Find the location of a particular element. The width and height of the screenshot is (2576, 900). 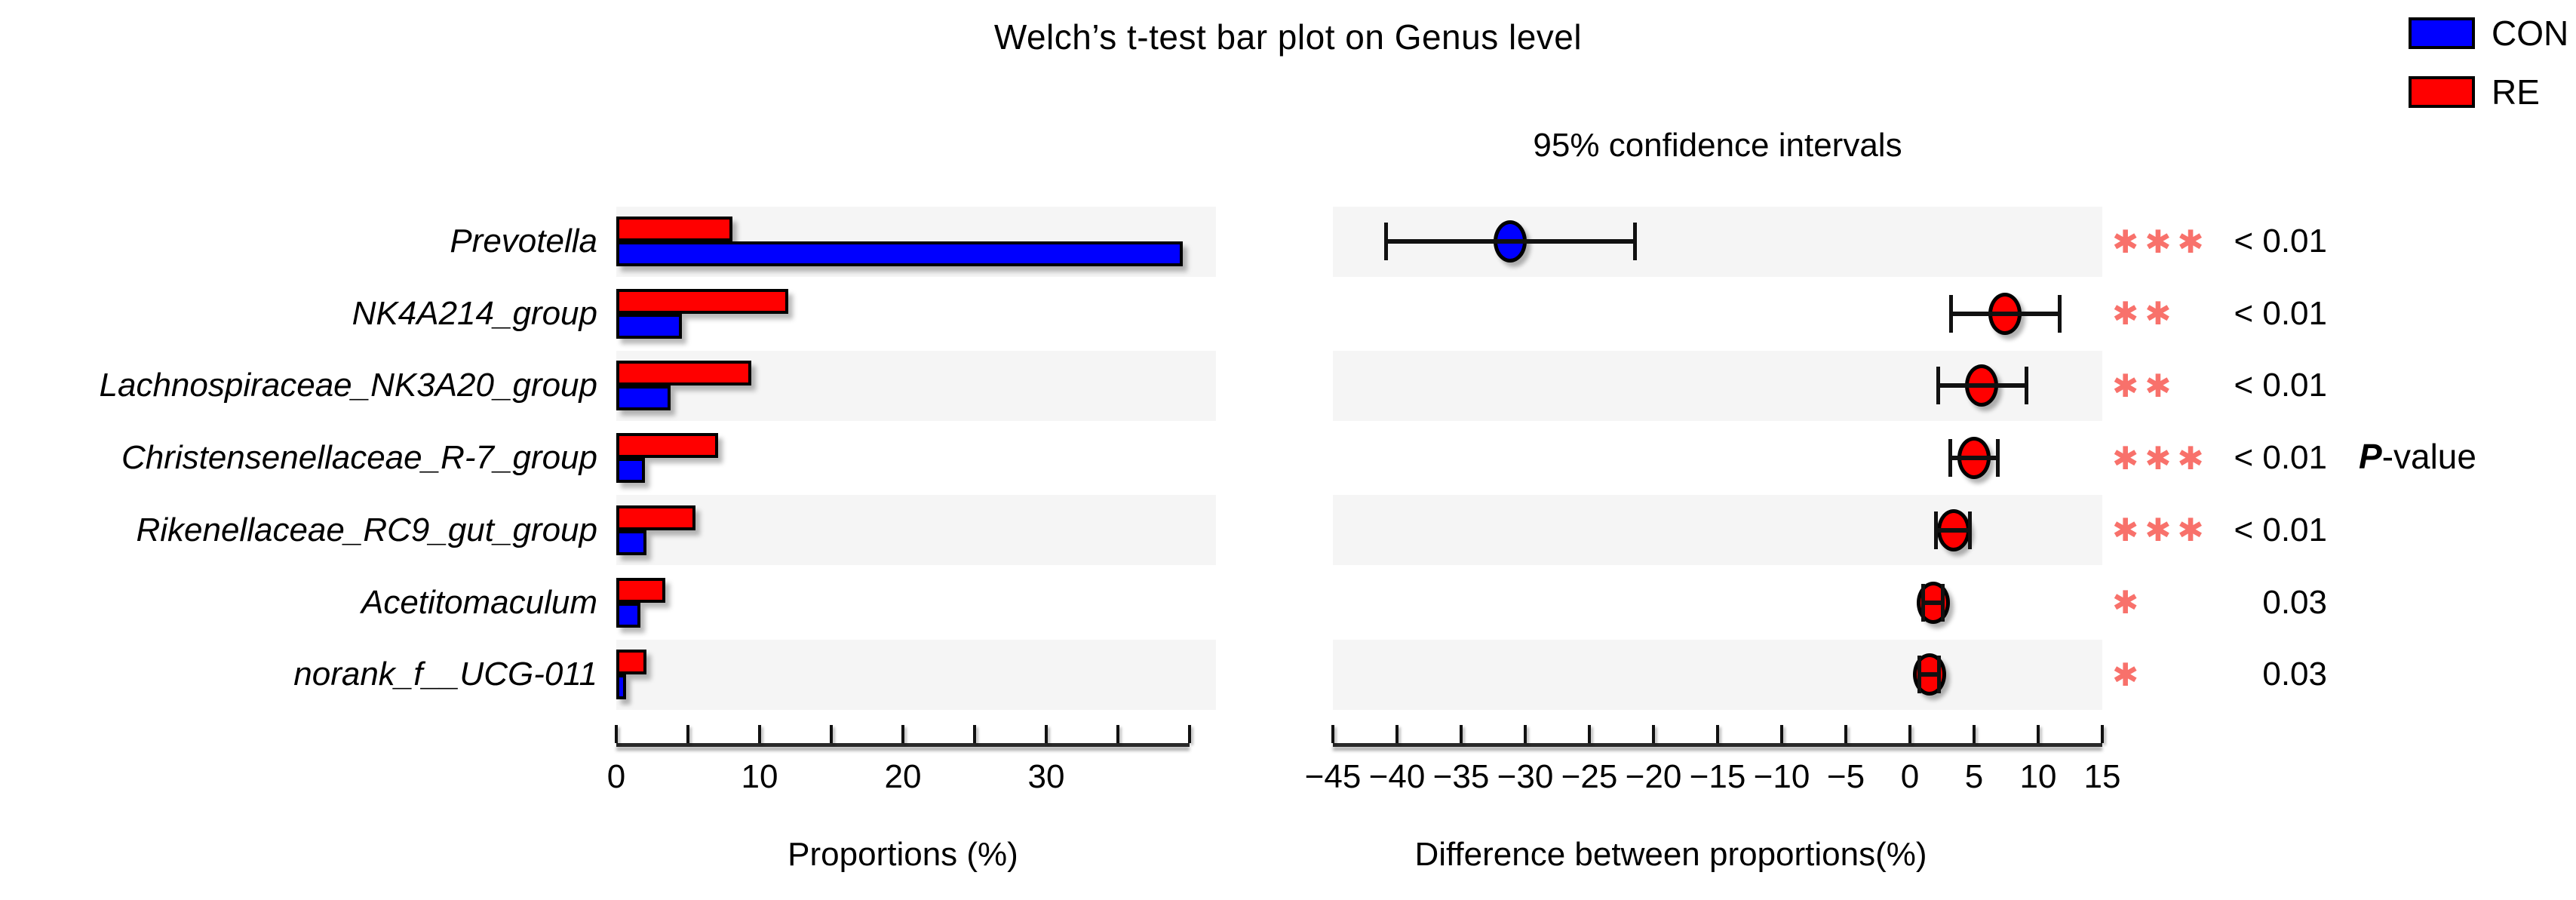

legend-item-re: RE is located at coordinates (2488, 92).